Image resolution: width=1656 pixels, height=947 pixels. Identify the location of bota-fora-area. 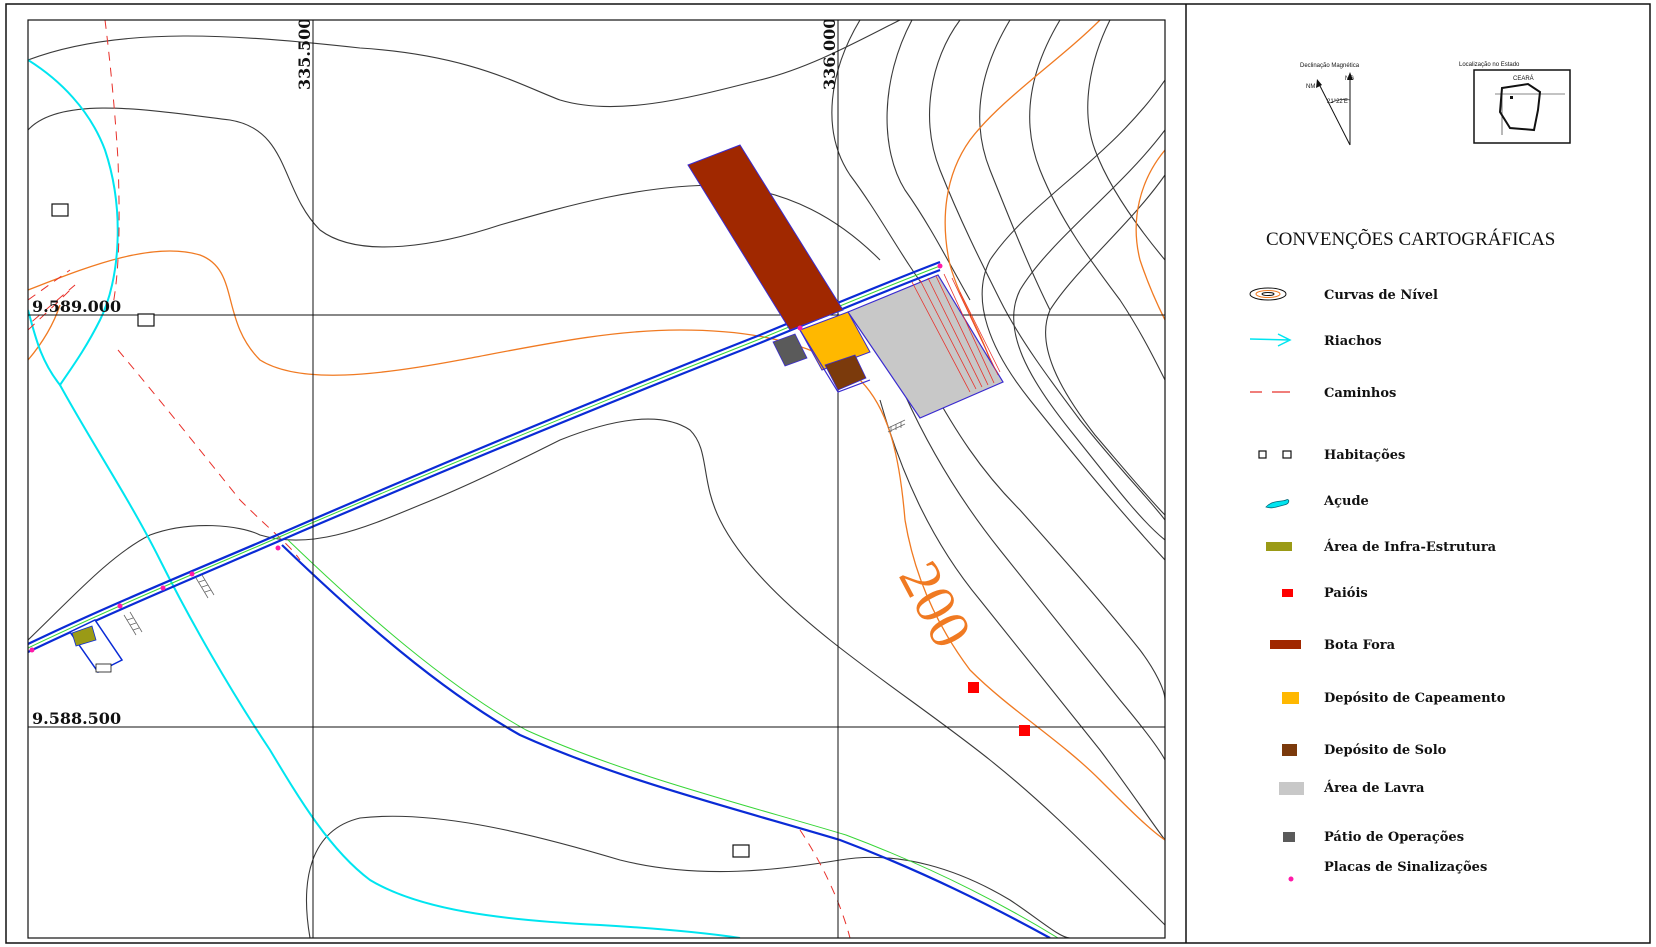
(765, 237).